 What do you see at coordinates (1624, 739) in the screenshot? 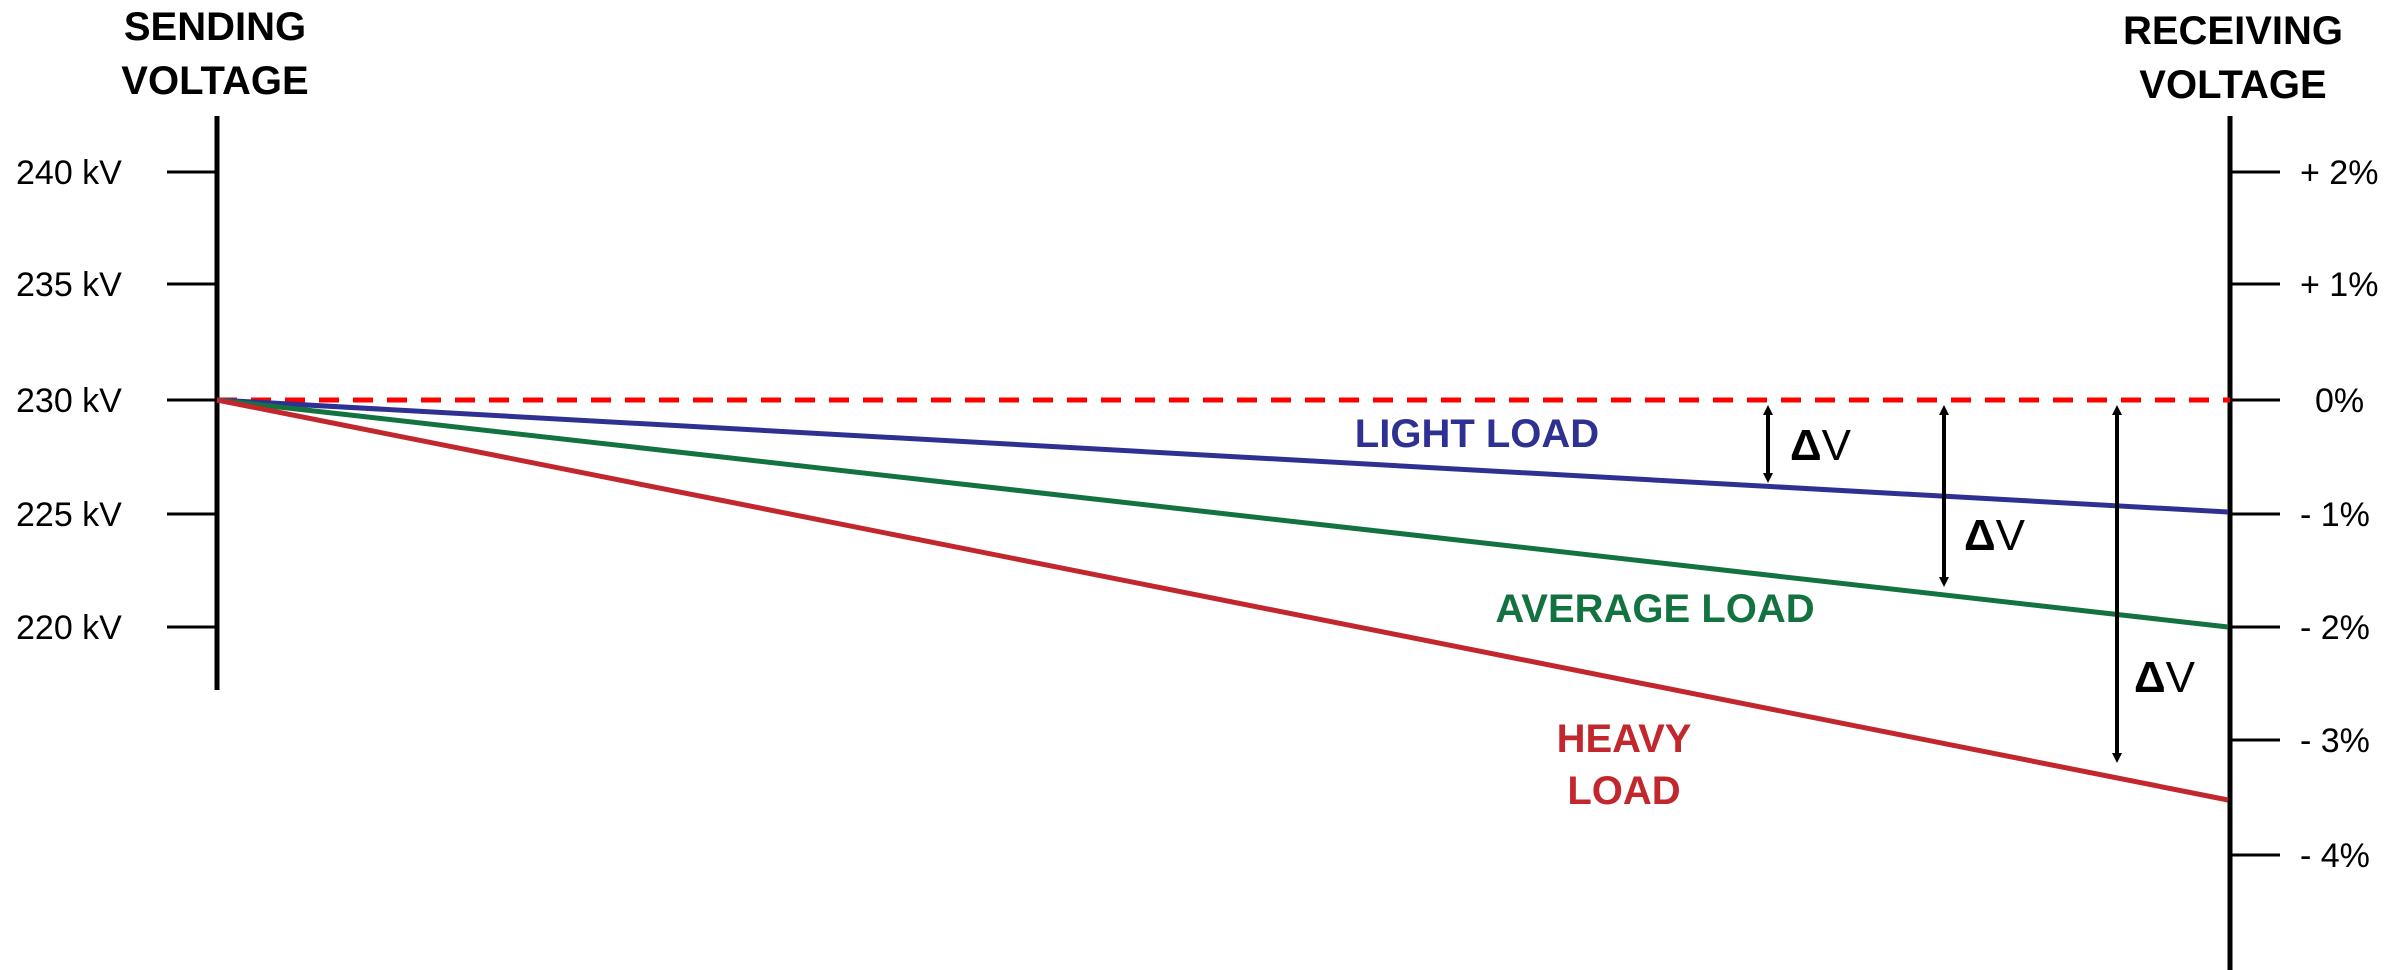
I see `heavy-load-label-line1: HEAVY` at bounding box center [1624, 739].